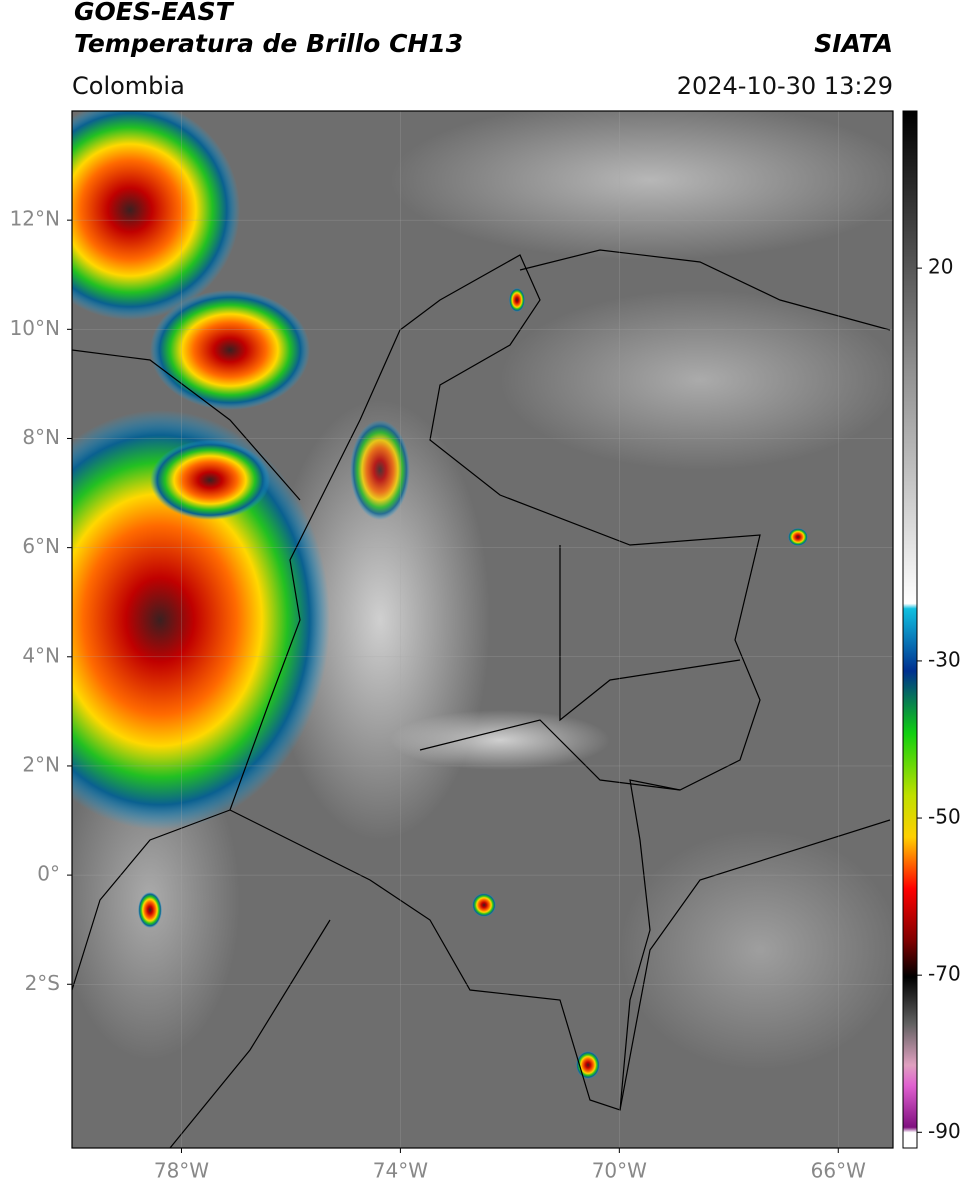 The height and width of the screenshot is (1190, 966). Describe the element at coordinates (41, 546) in the screenshot. I see `y-tick-label: 6°N` at that location.